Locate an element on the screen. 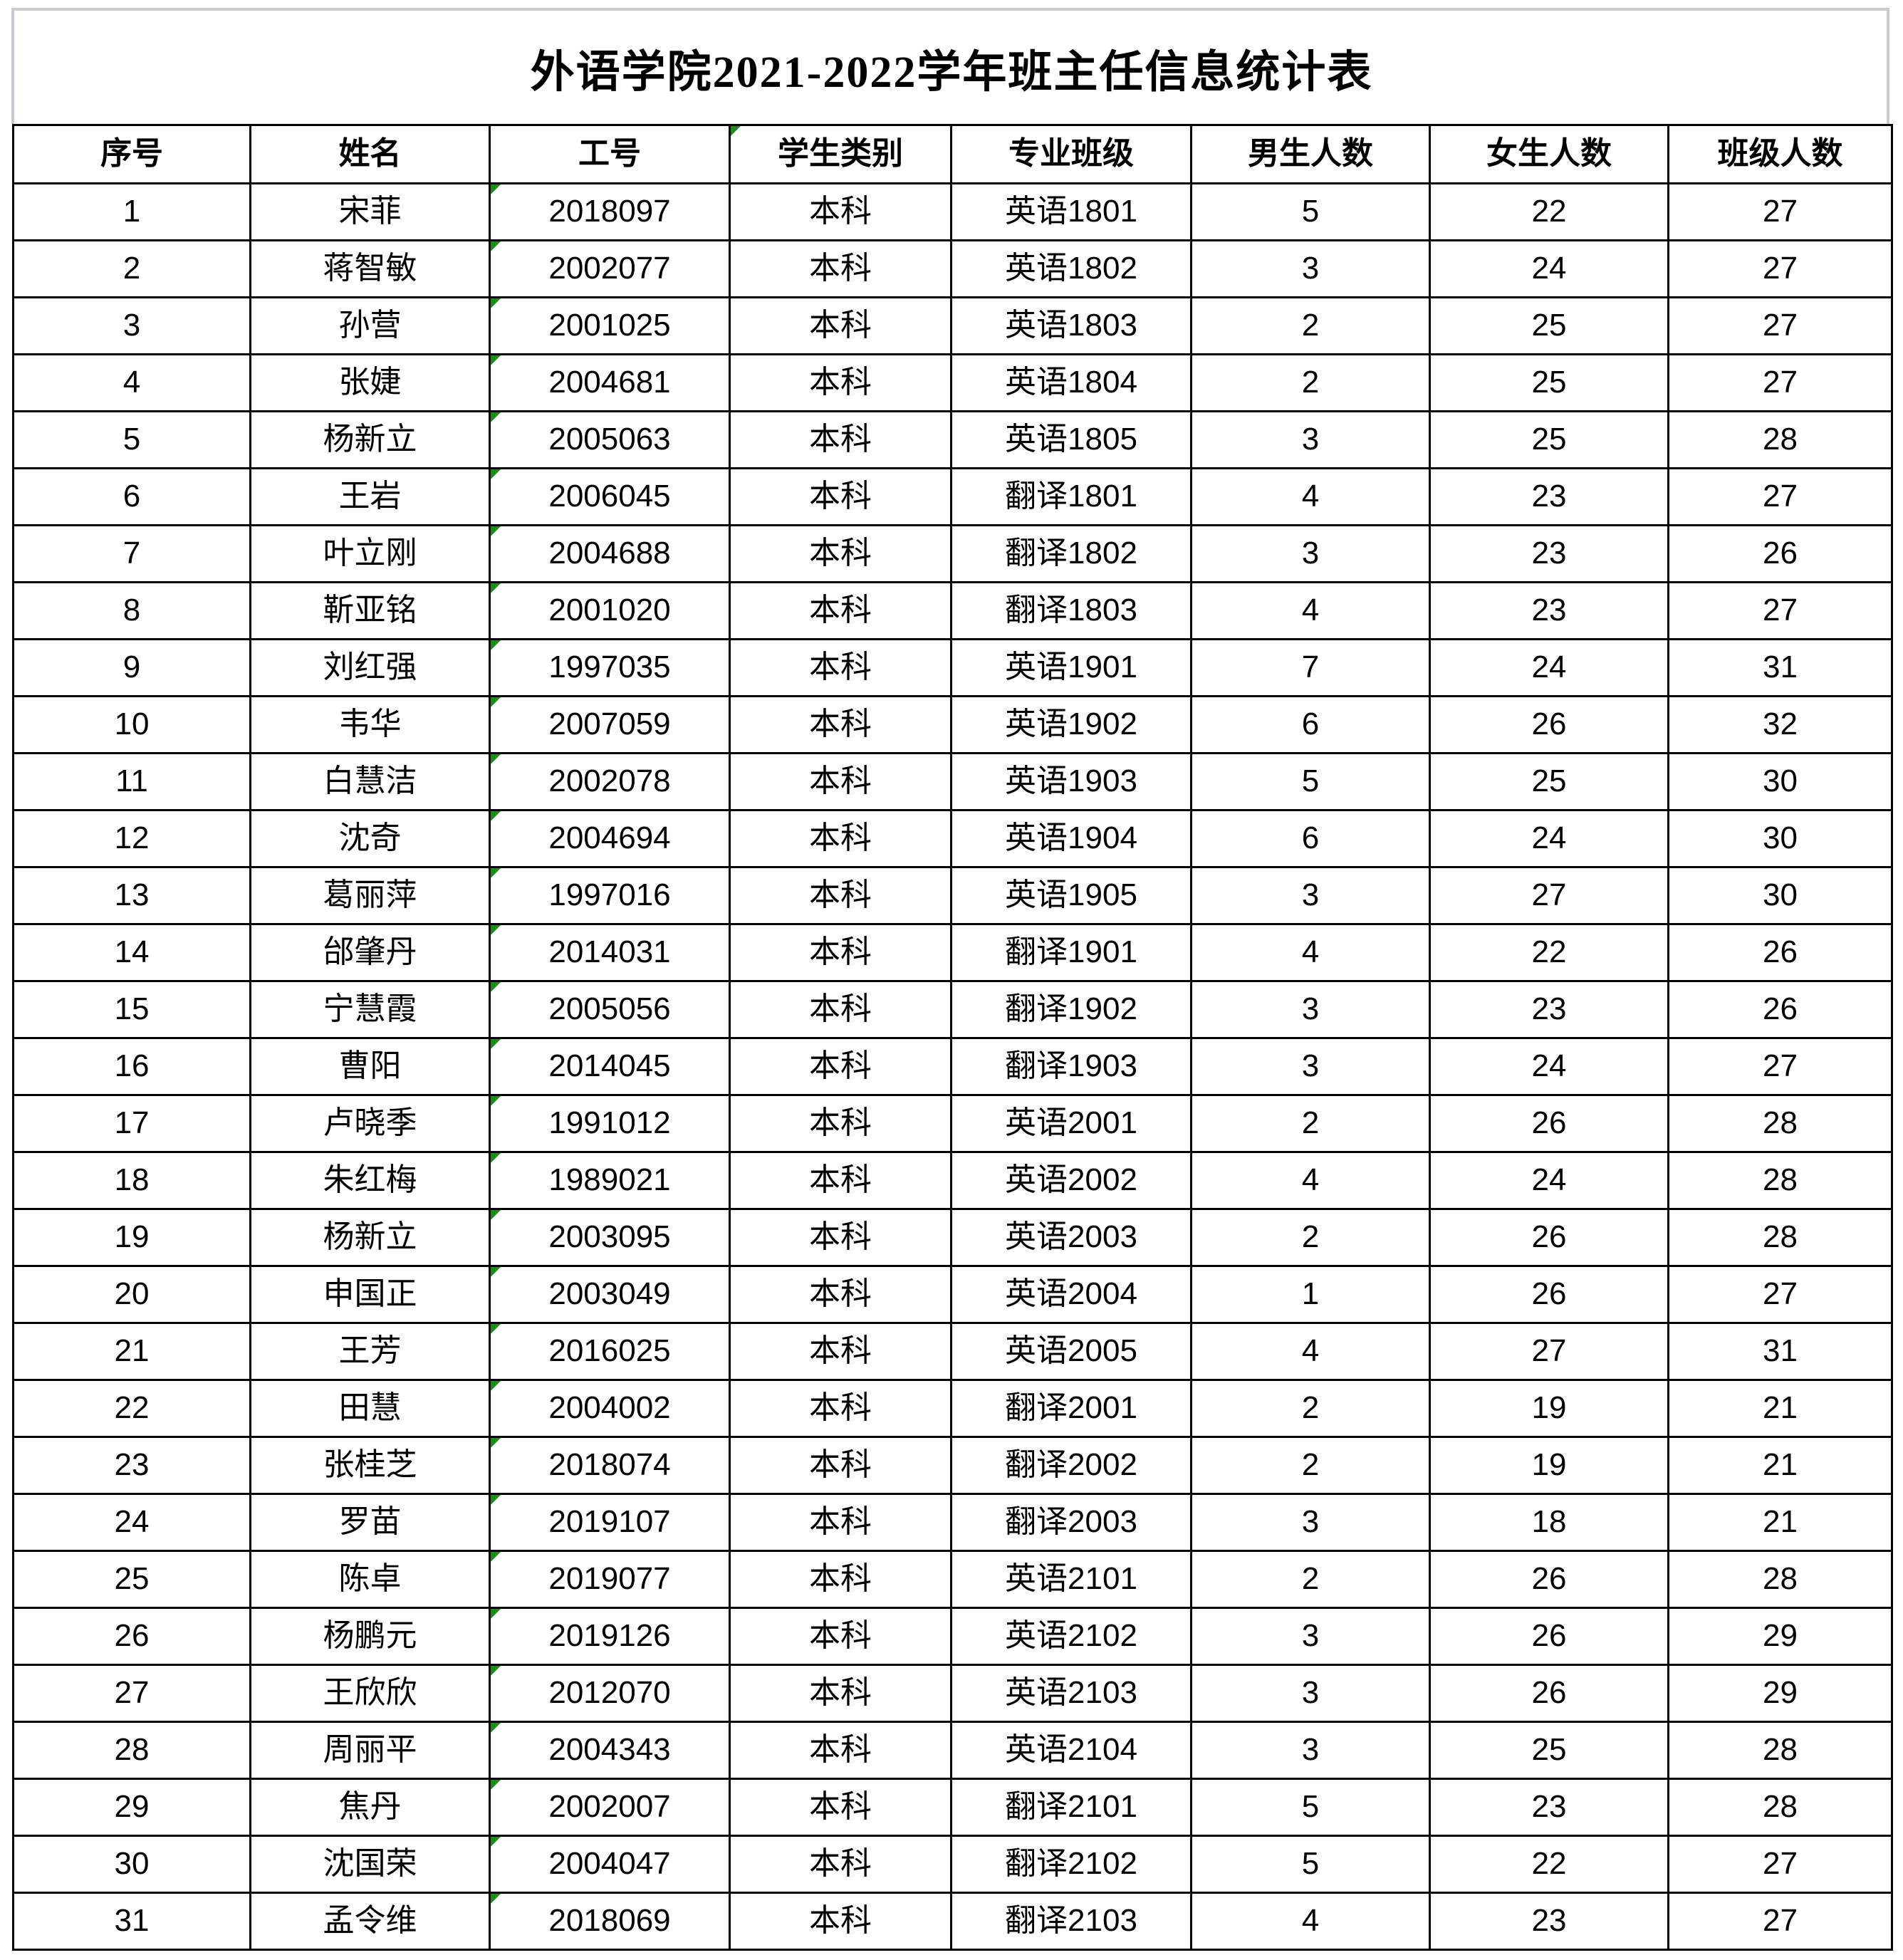 The width and height of the screenshot is (1903, 1960). cell-class-size: 26 is located at coordinates (1780, 553).